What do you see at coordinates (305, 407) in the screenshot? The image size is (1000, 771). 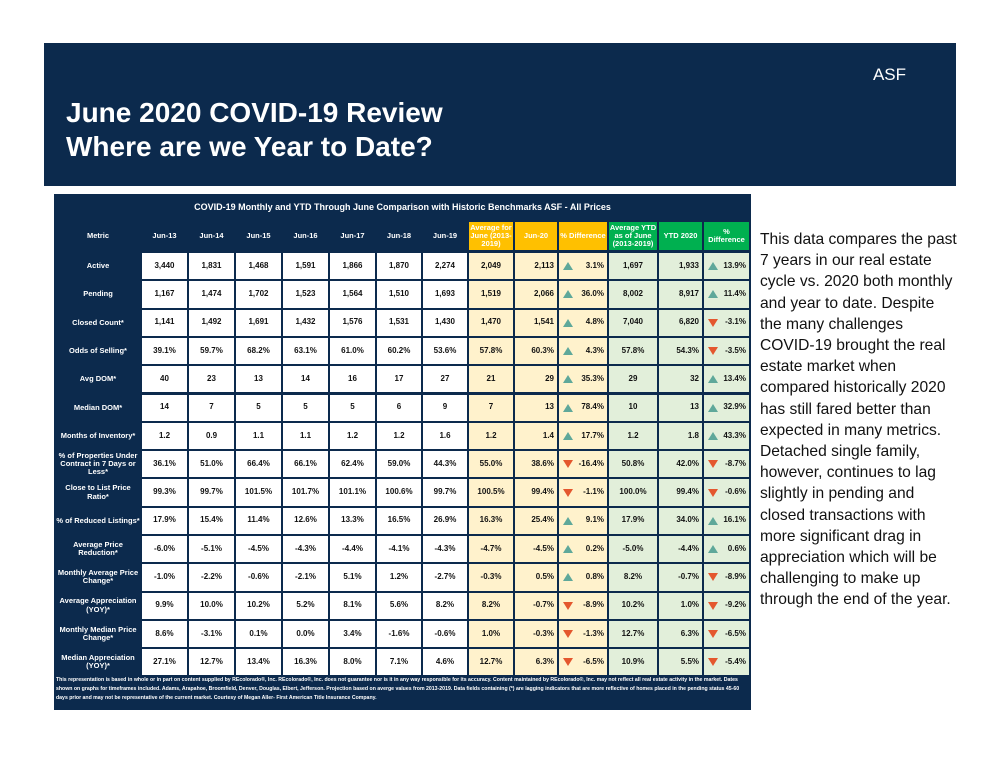 I see `cell: 5` at bounding box center [305, 407].